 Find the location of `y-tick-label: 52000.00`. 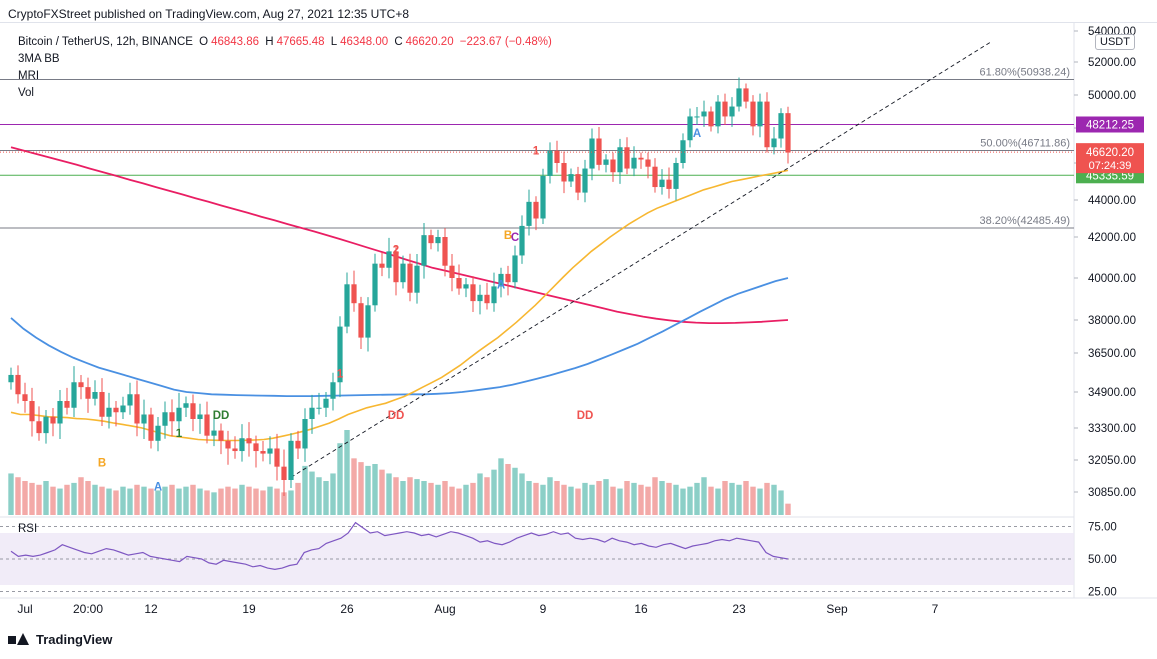

y-tick-label: 52000.00 is located at coordinates (1112, 63).